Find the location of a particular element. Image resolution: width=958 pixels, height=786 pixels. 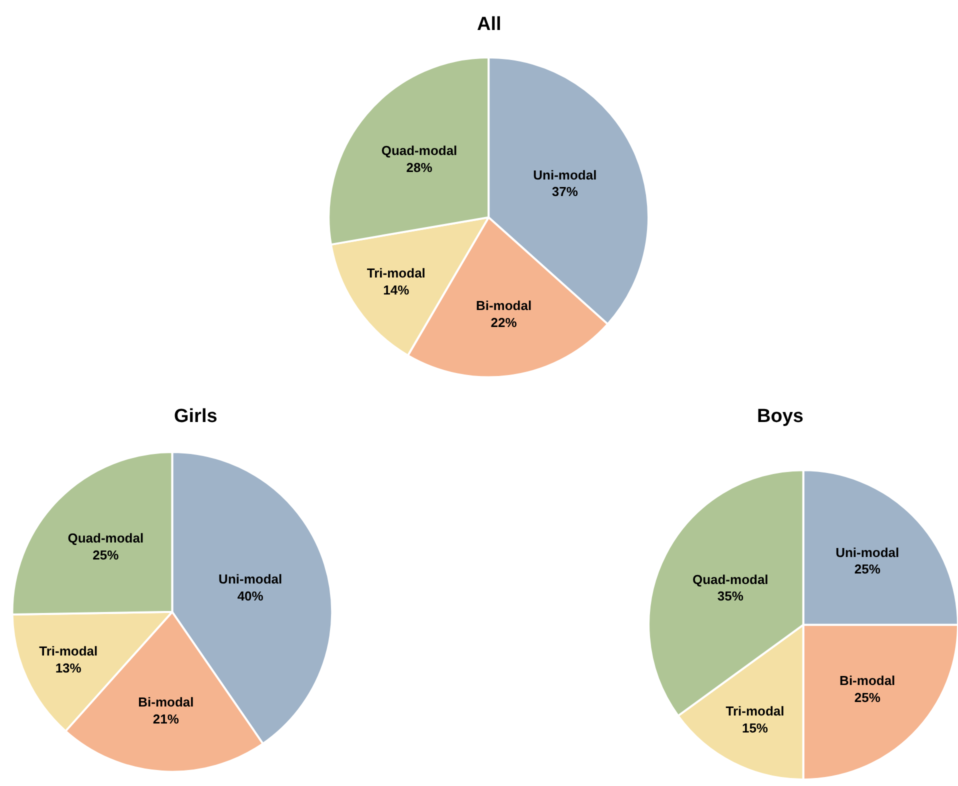

data-label: 14% is located at coordinates (396, 290).